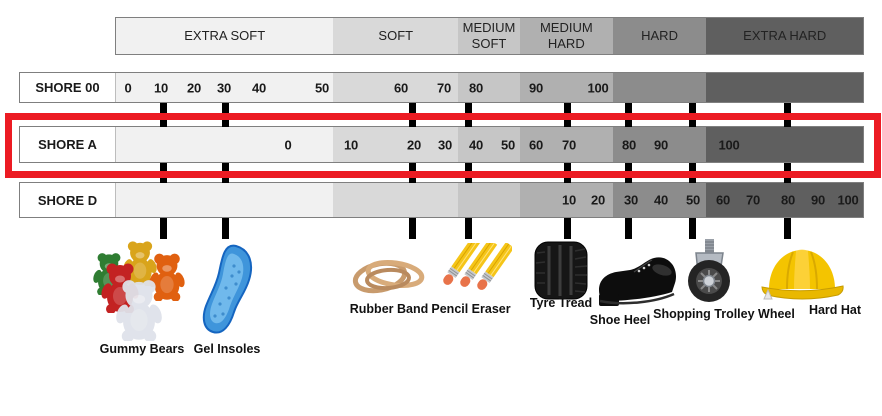  Describe the element at coordinates (637, 281) in the screenshot. I see `shoe-heel-image` at that location.